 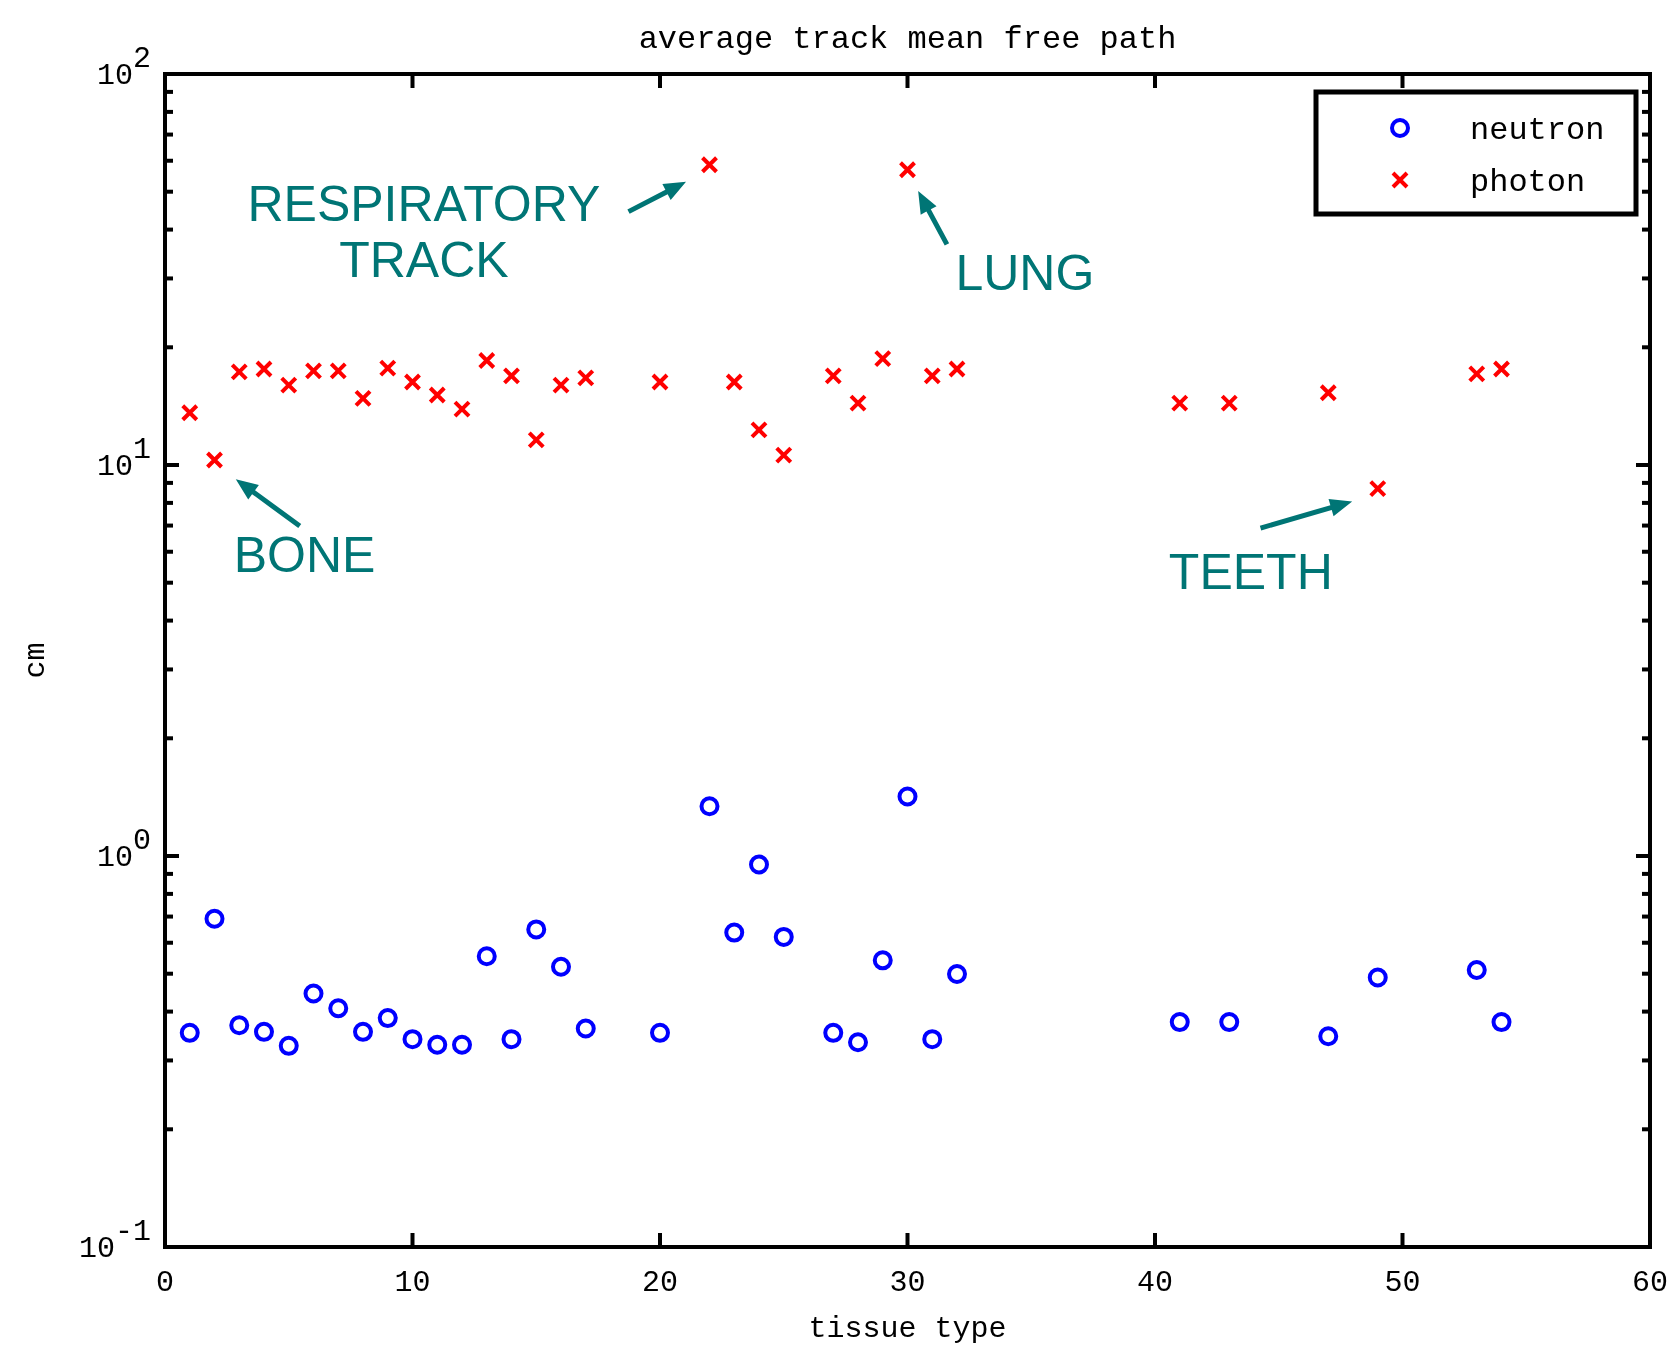 What do you see at coordinates (165, 1283) in the screenshot?
I see `x-tick-label: 0` at bounding box center [165, 1283].